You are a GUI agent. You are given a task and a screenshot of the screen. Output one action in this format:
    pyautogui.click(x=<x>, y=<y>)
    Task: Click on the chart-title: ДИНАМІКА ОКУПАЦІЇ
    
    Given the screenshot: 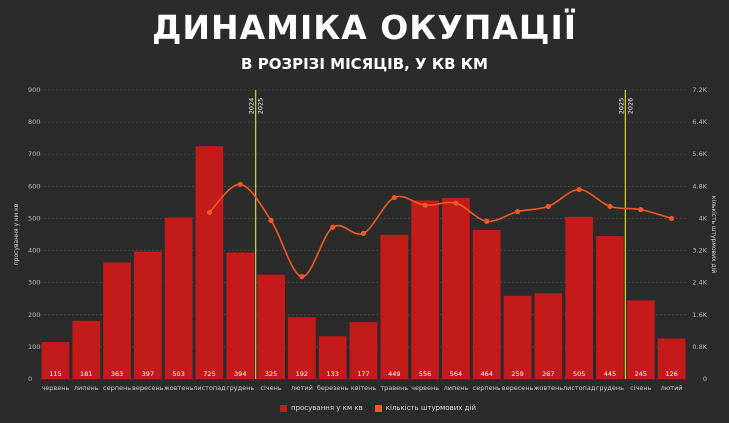 What is the action you would take?
    pyautogui.click(x=364, y=27)
    